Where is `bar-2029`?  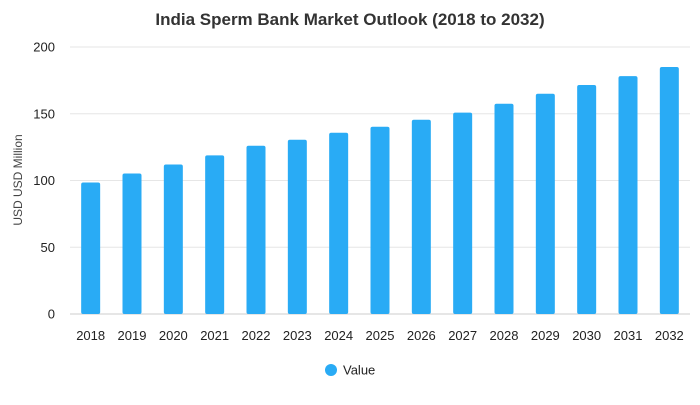
bar-2029 is located at coordinates (545, 203).